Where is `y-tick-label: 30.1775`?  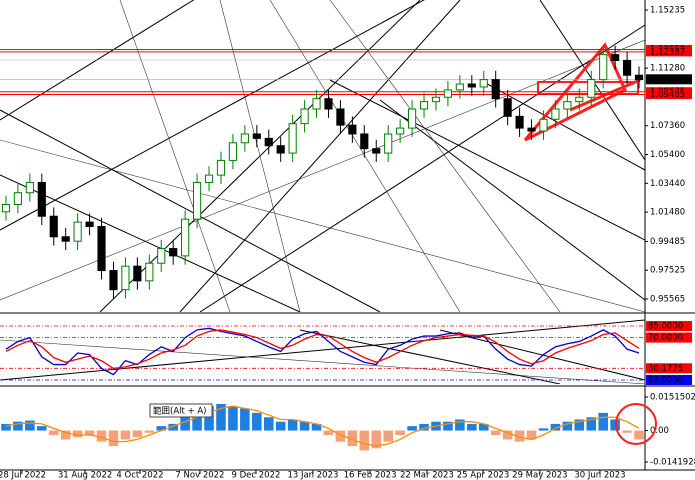
y-tick-label: 30.1775 is located at coordinates (665, 369).